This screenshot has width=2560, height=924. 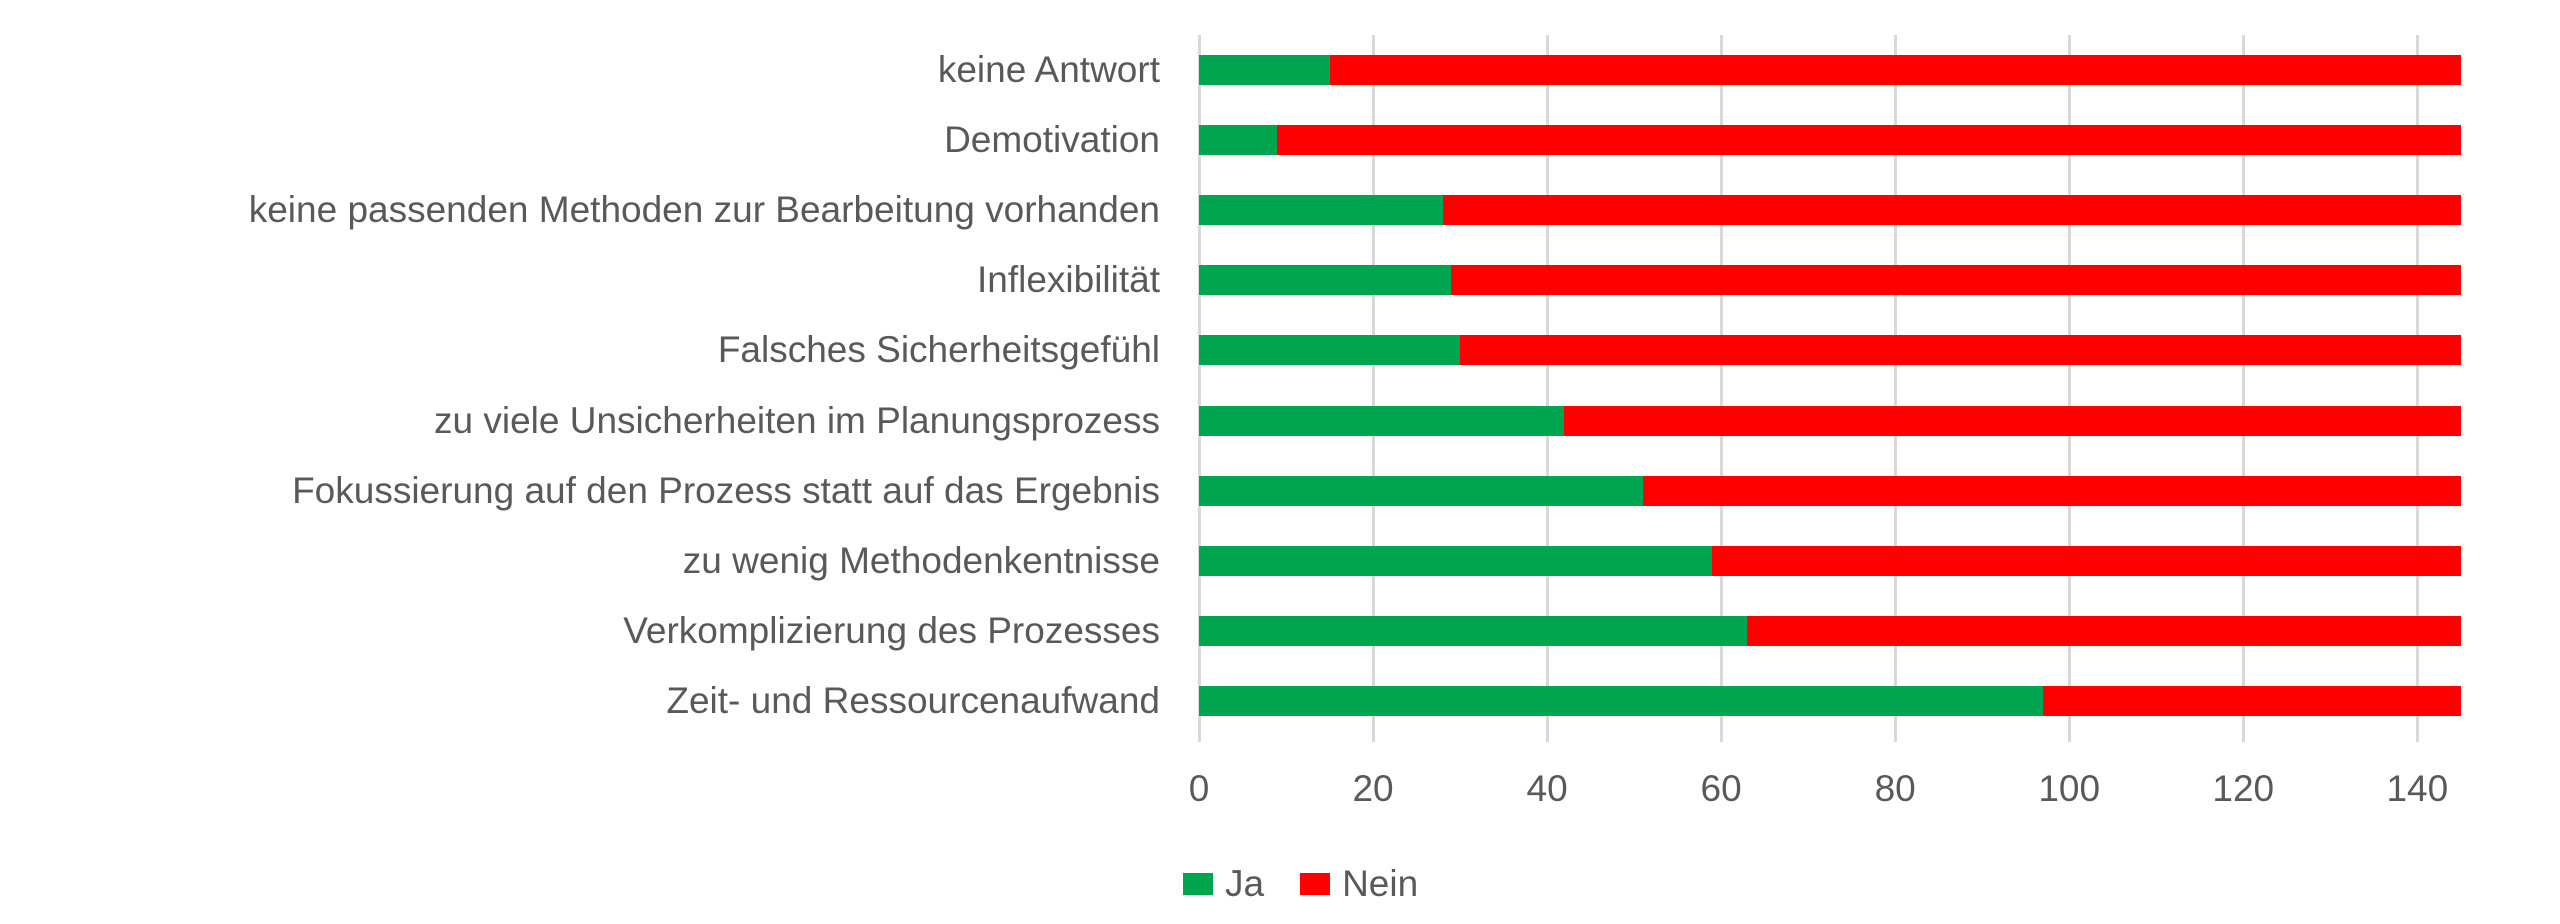 What do you see at coordinates (2243, 788) in the screenshot?
I see `x-tick-label: 120` at bounding box center [2243, 788].